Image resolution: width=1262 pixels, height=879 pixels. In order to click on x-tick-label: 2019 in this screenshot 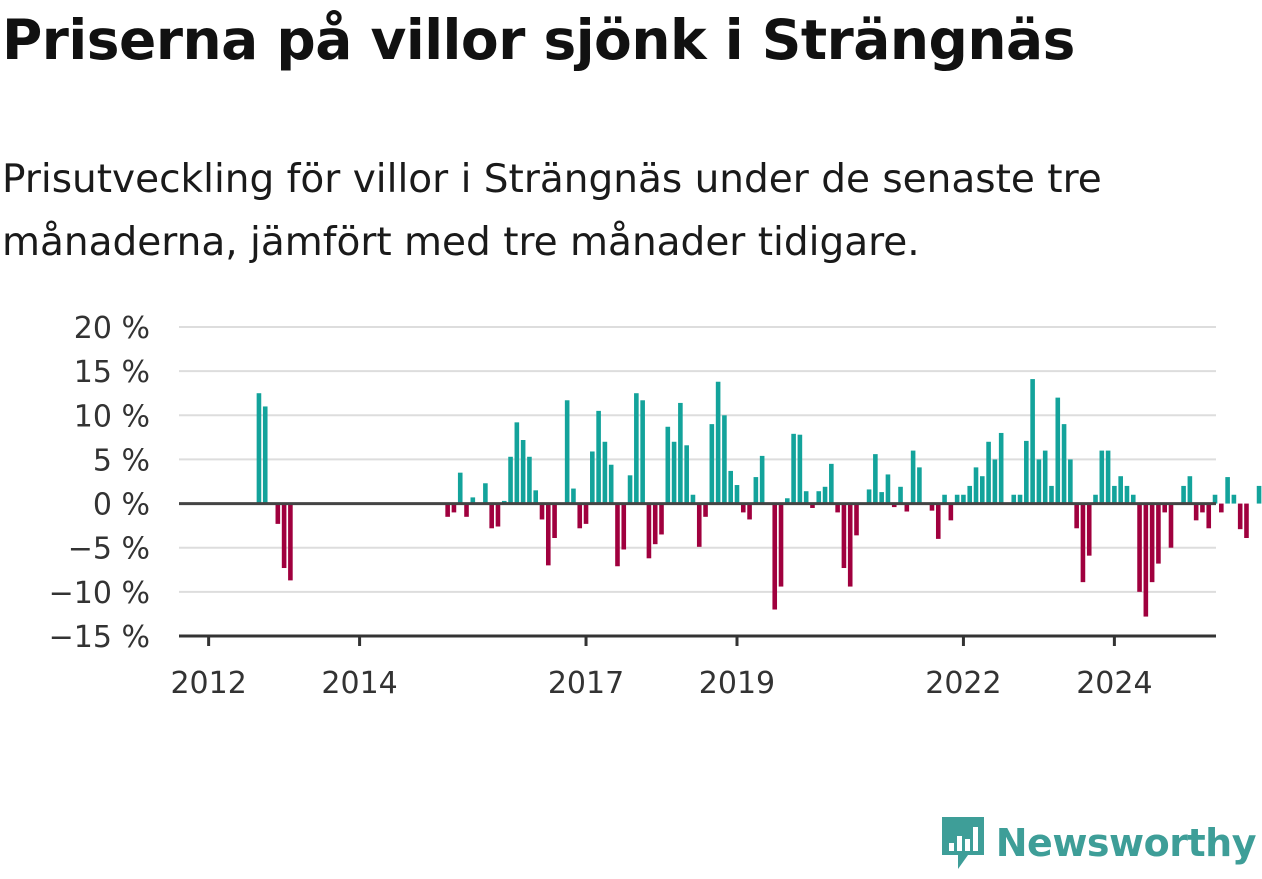, I will do `click(737, 683)`.